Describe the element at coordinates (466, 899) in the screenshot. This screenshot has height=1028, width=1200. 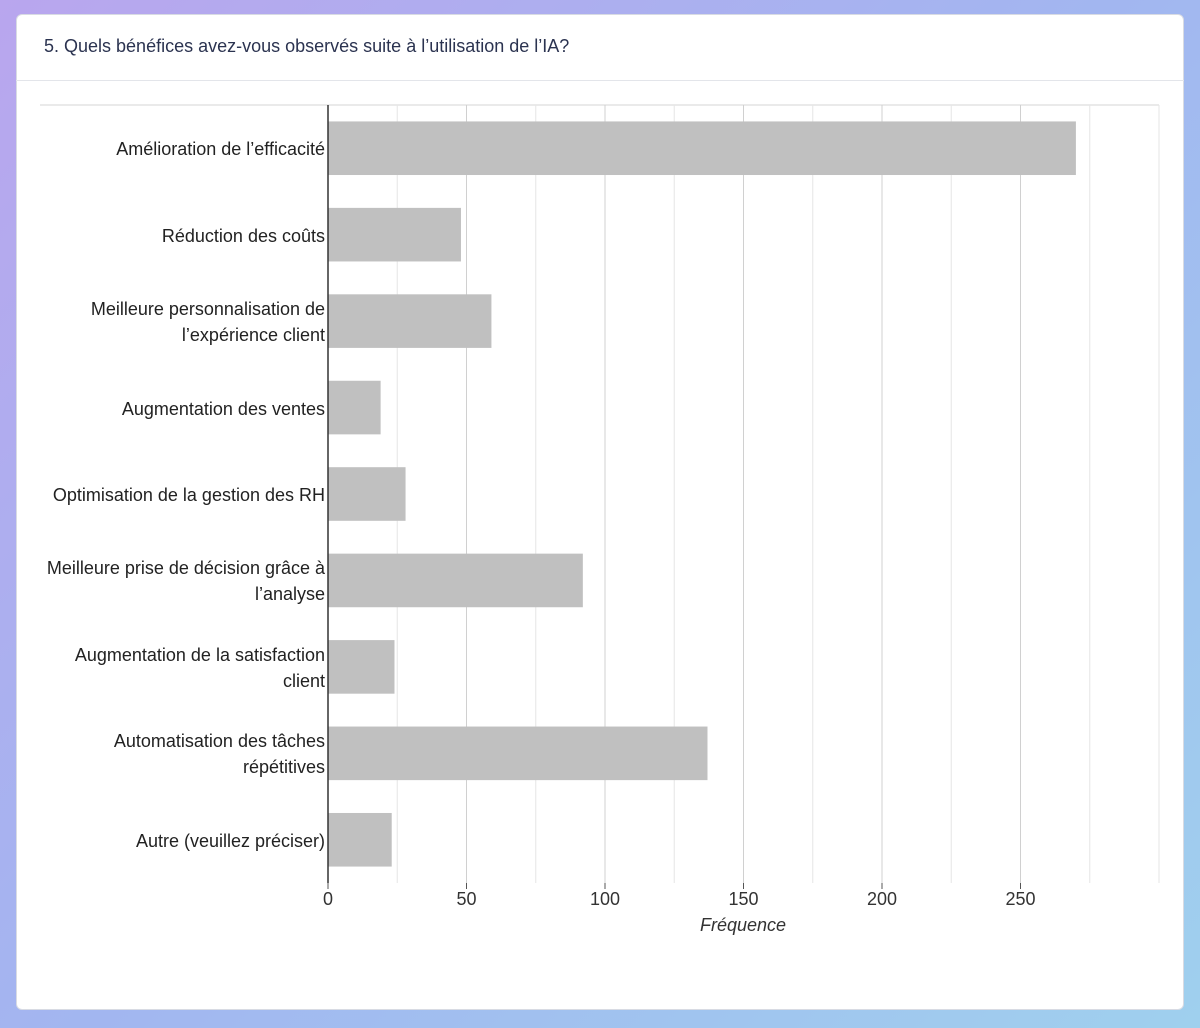
I see `x-tick-label: 50` at that location.